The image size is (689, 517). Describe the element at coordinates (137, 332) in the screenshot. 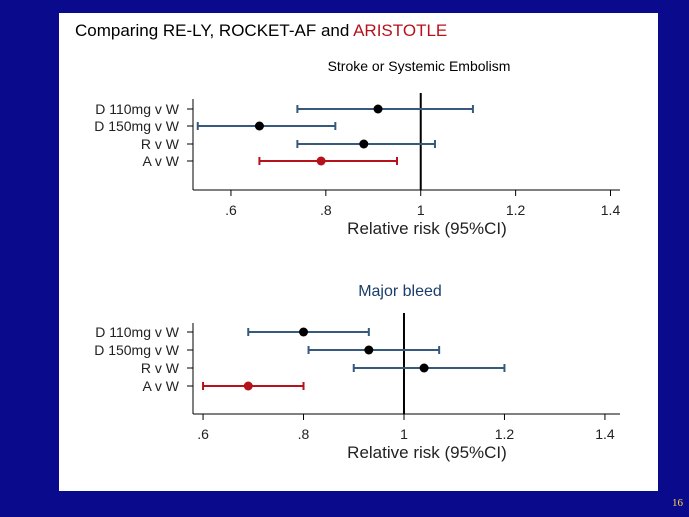

I see `row-label-bleed: D 110mg v W` at that location.